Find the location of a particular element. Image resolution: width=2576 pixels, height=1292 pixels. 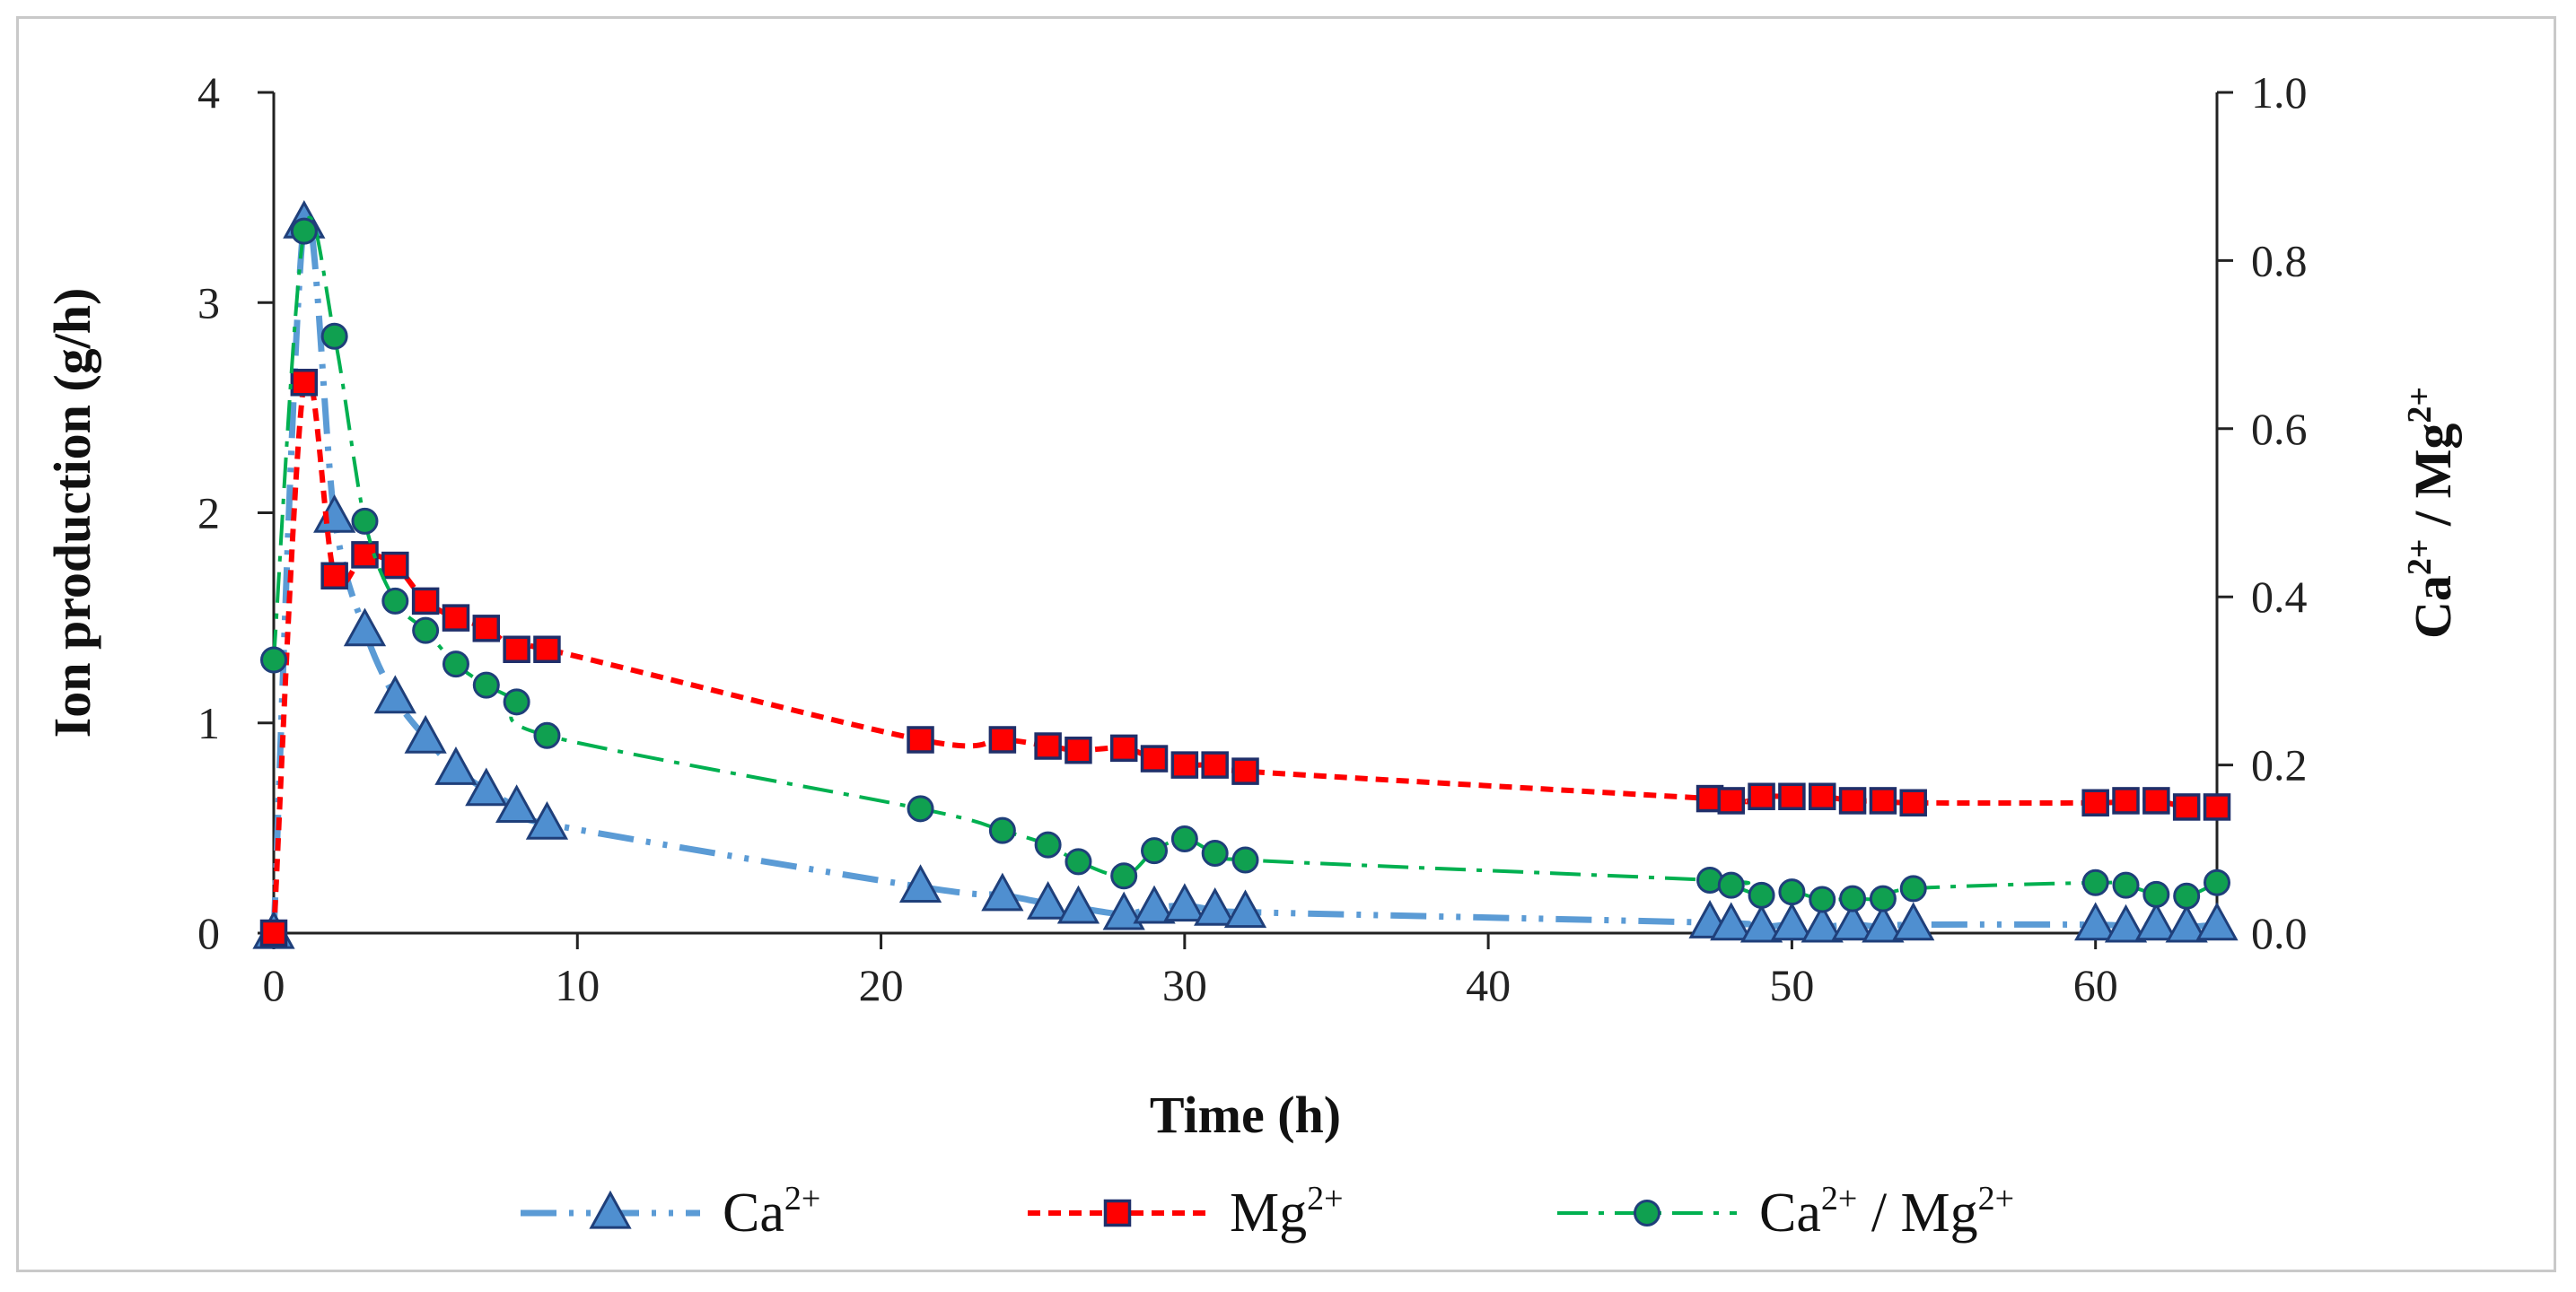

x-tick-label: 50 is located at coordinates (1791, 985).